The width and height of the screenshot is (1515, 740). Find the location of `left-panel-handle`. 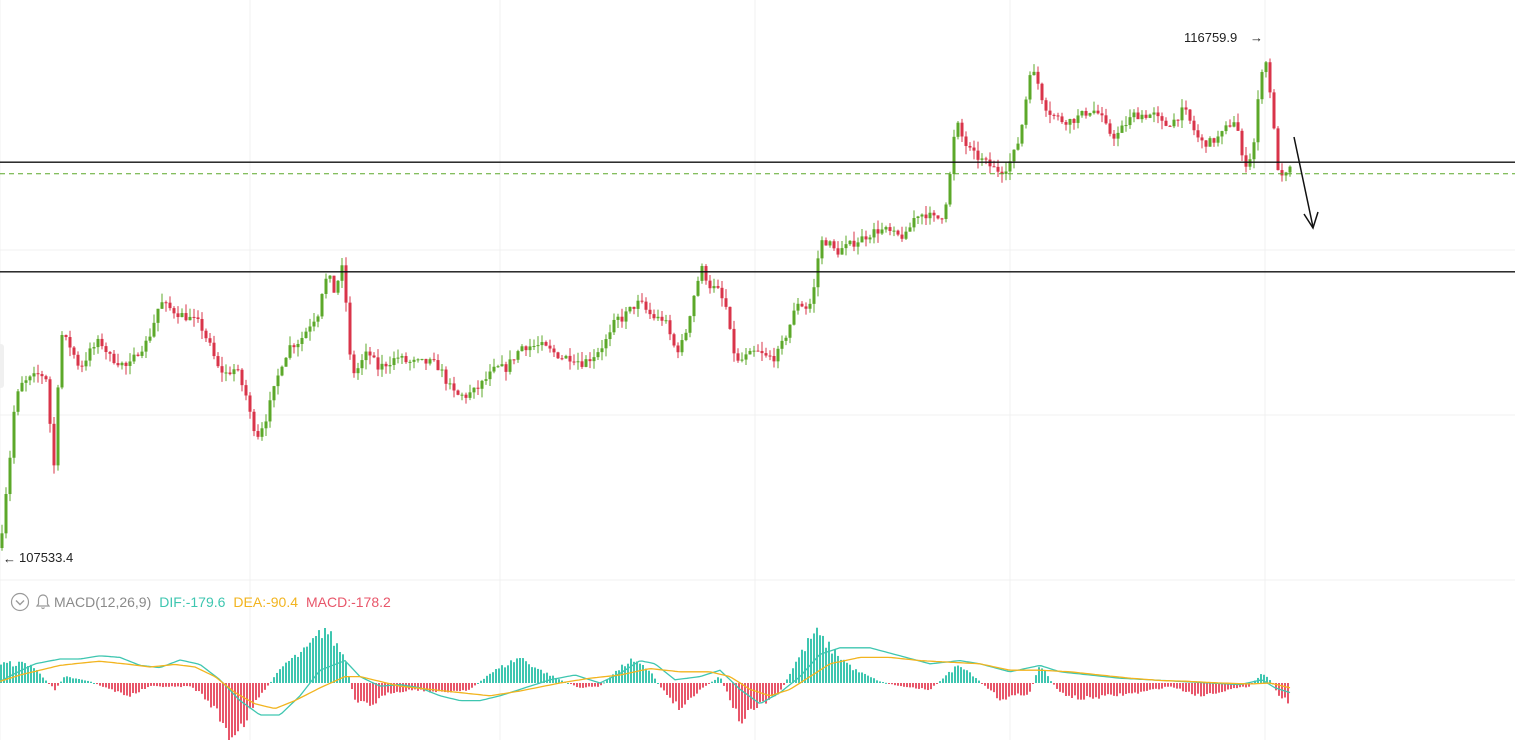

left-panel-handle is located at coordinates (2, 366).